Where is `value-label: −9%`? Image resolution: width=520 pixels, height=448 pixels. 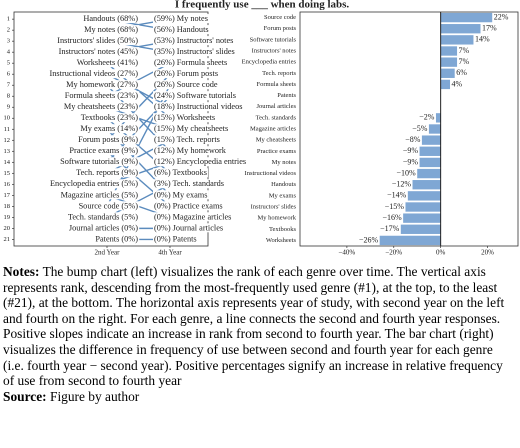
value-label: −9% is located at coordinates (411, 150).